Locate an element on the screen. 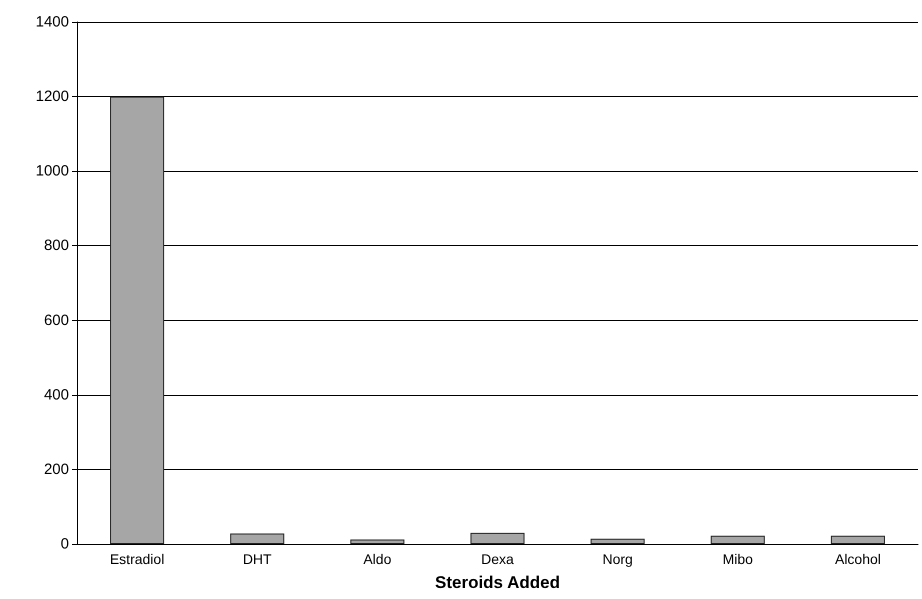  x-tick-label: Alcohol is located at coordinates (857, 559).